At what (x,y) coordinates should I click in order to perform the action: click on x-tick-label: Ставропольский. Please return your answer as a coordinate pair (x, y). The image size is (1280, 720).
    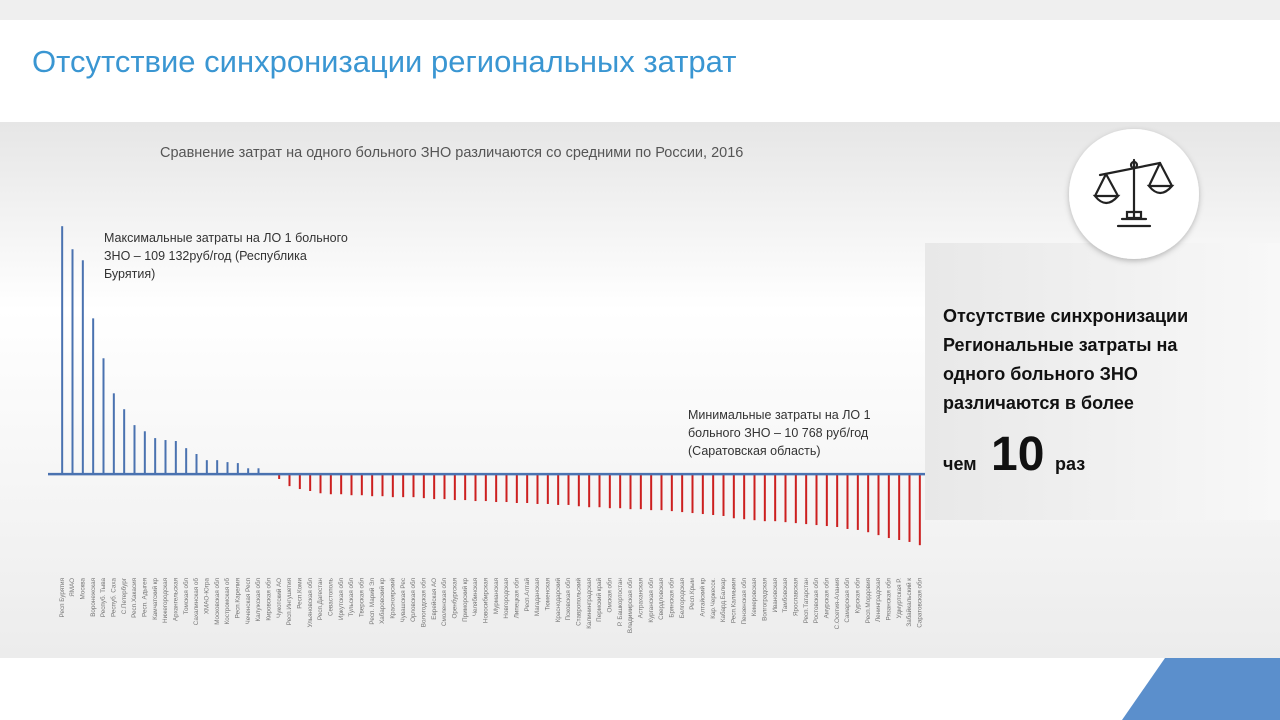
    Looking at the image, I should click on (579, 602).